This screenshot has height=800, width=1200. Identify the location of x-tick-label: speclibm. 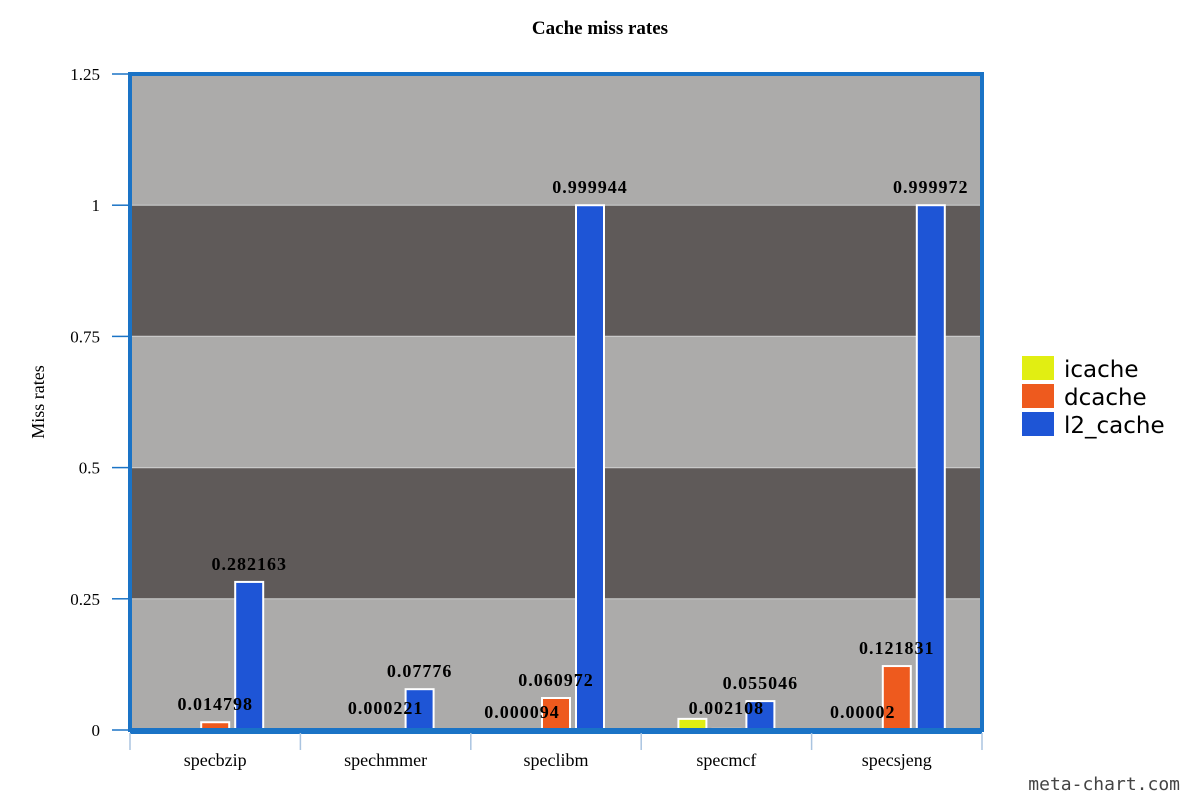
(556, 760).